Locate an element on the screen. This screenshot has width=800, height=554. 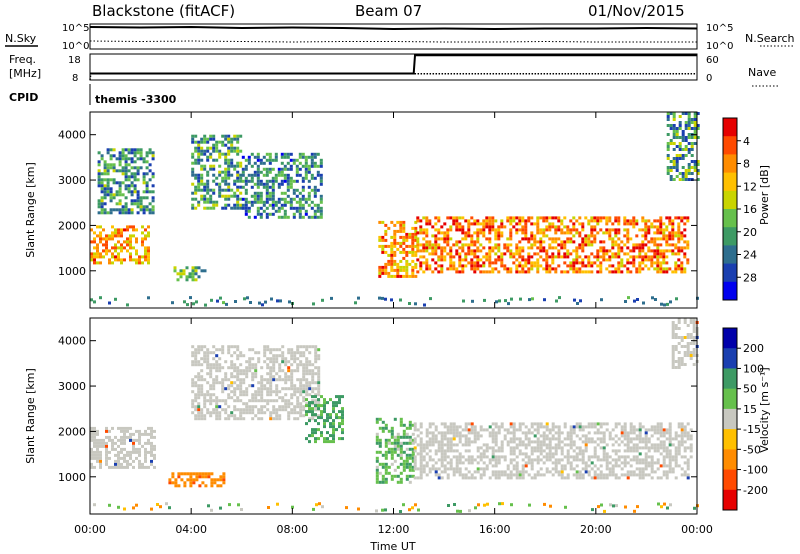
freq-lines is located at coordinates (393, 67).